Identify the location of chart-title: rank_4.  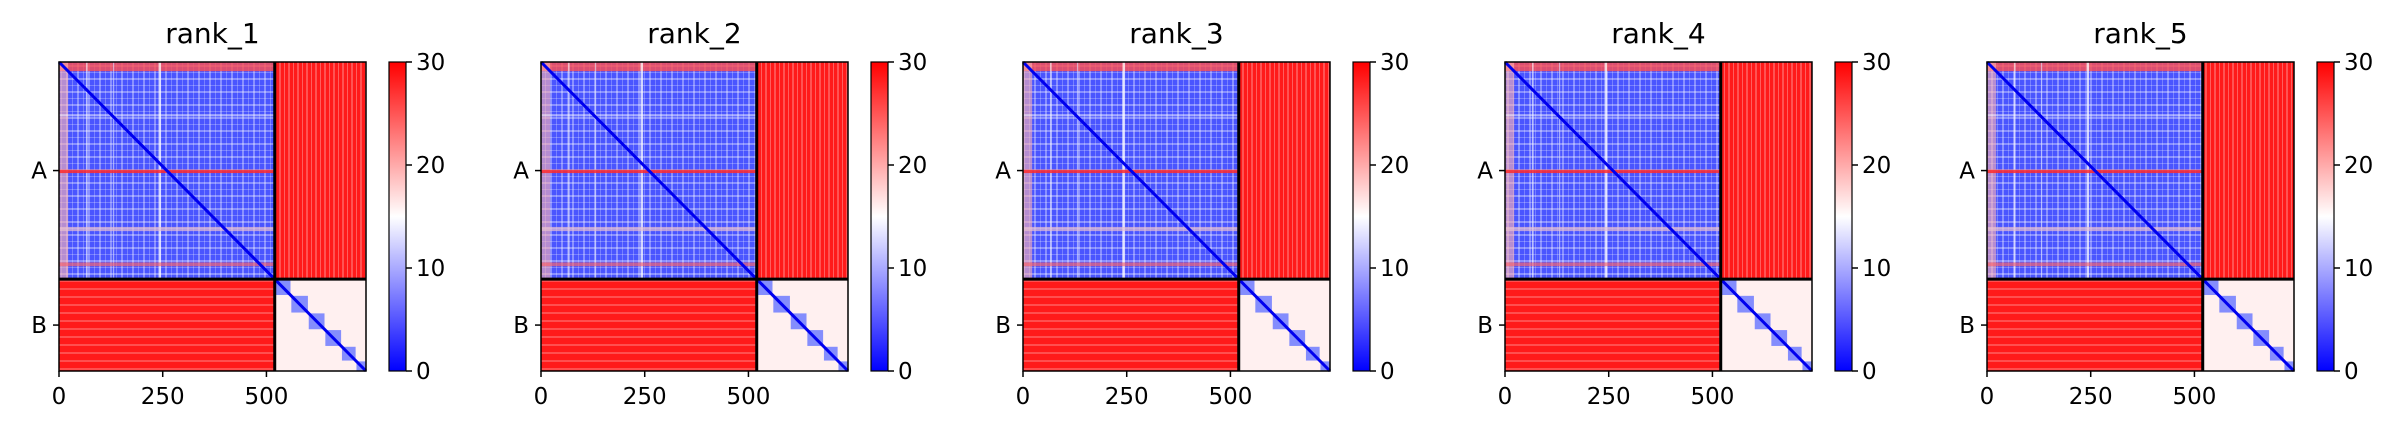
(1658, 33).